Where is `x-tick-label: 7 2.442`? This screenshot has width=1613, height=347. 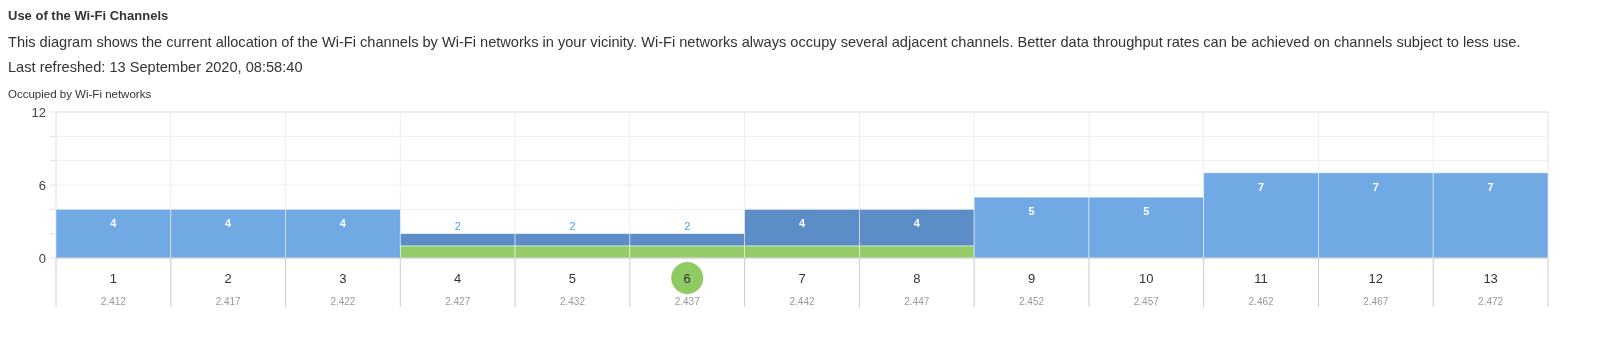
x-tick-label: 7 2.442 is located at coordinates (802, 288).